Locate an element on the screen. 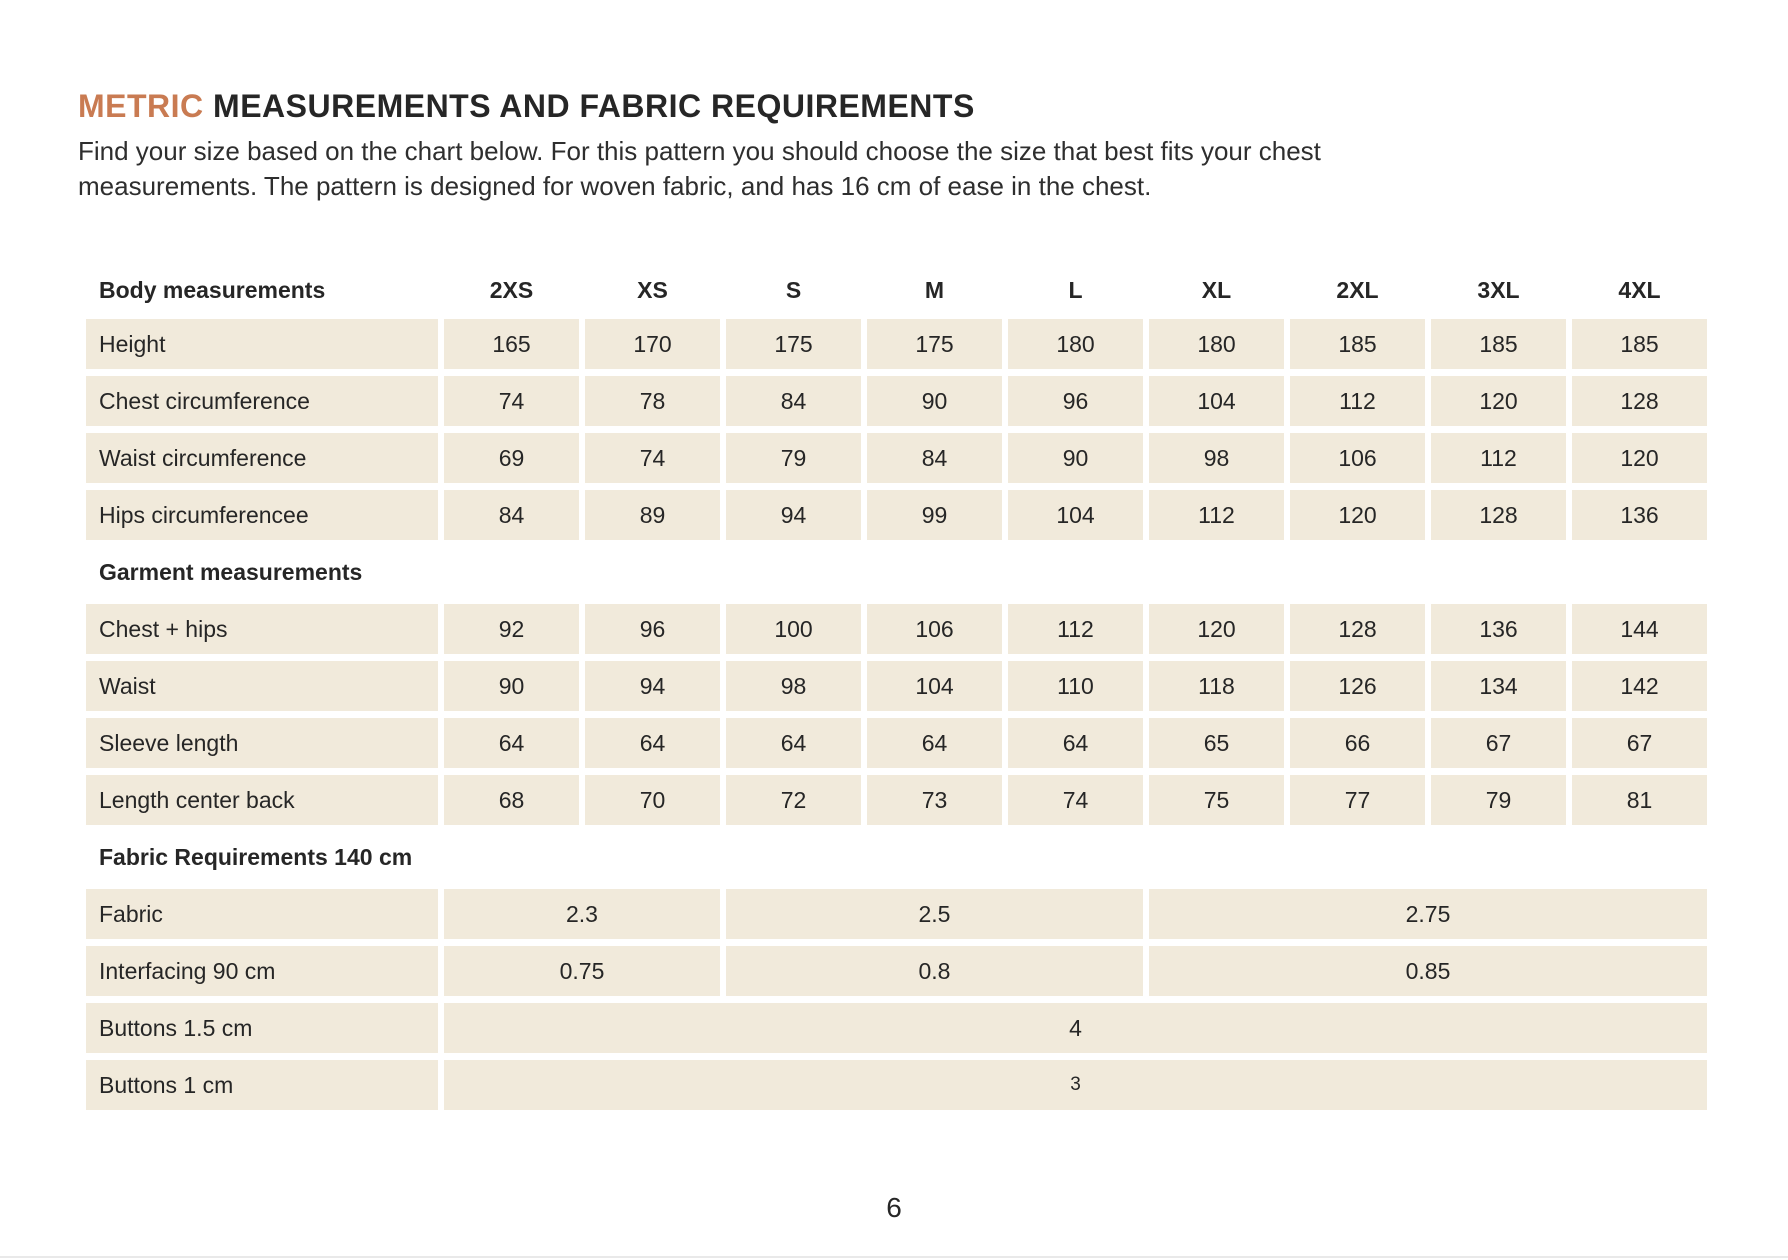 This screenshot has width=1788, height=1260. row-label: Buttons 1.5 cm is located at coordinates (262, 1028).